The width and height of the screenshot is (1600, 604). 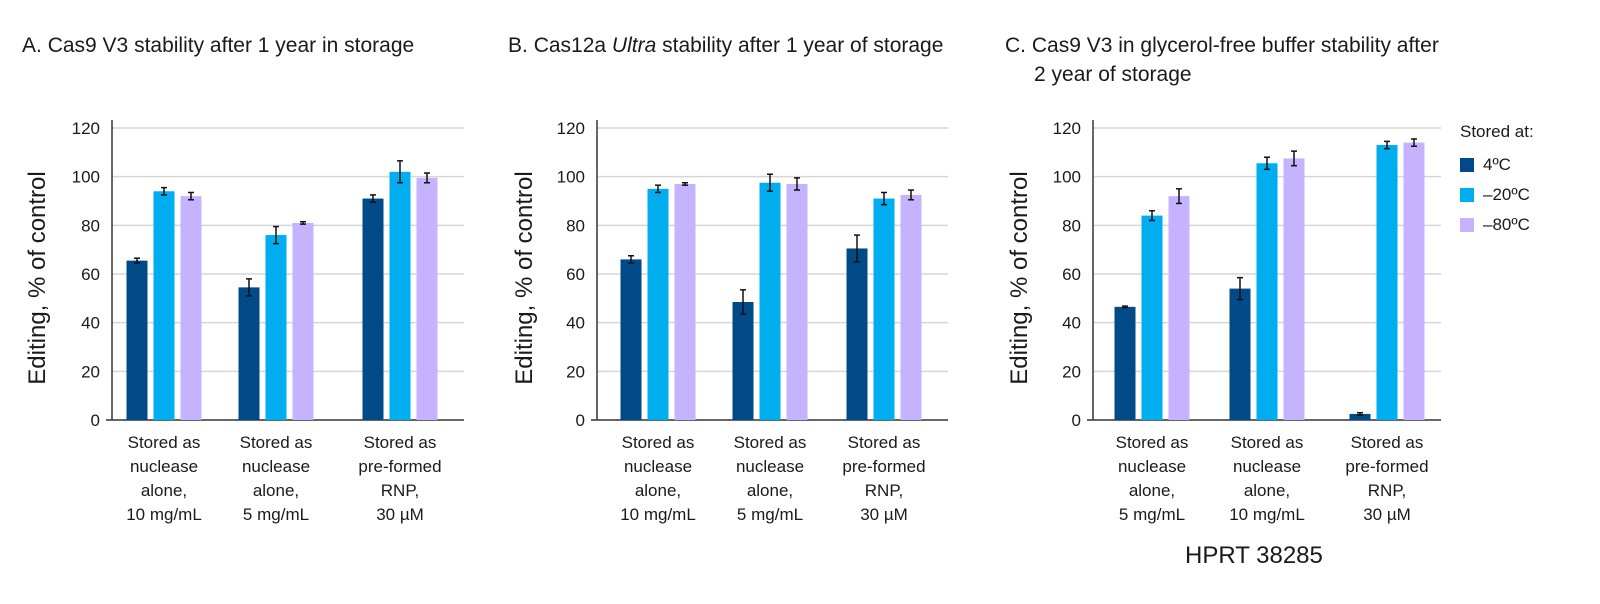 I want to click on legend-swatch-minus80c, so click(x=1467, y=225).